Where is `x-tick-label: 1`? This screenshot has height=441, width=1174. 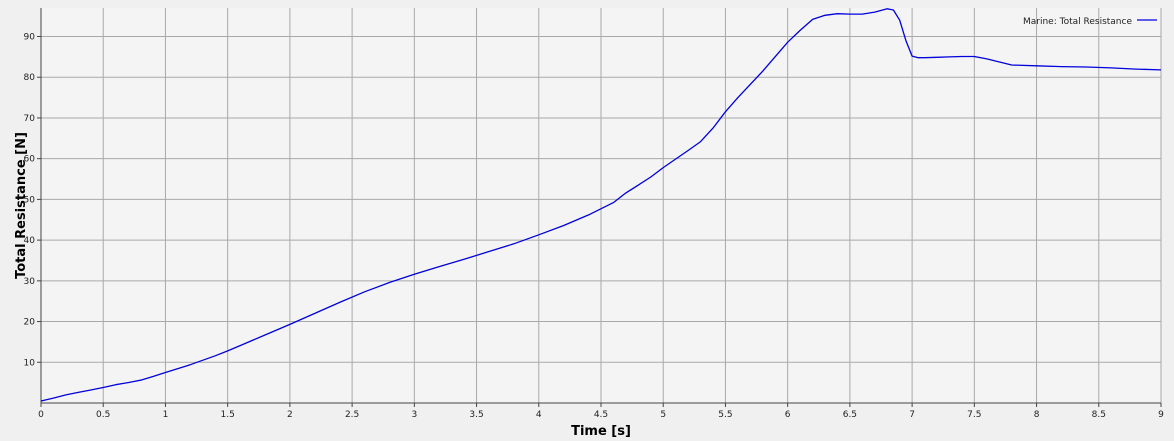
x-tick-label: 1 is located at coordinates (166, 415).